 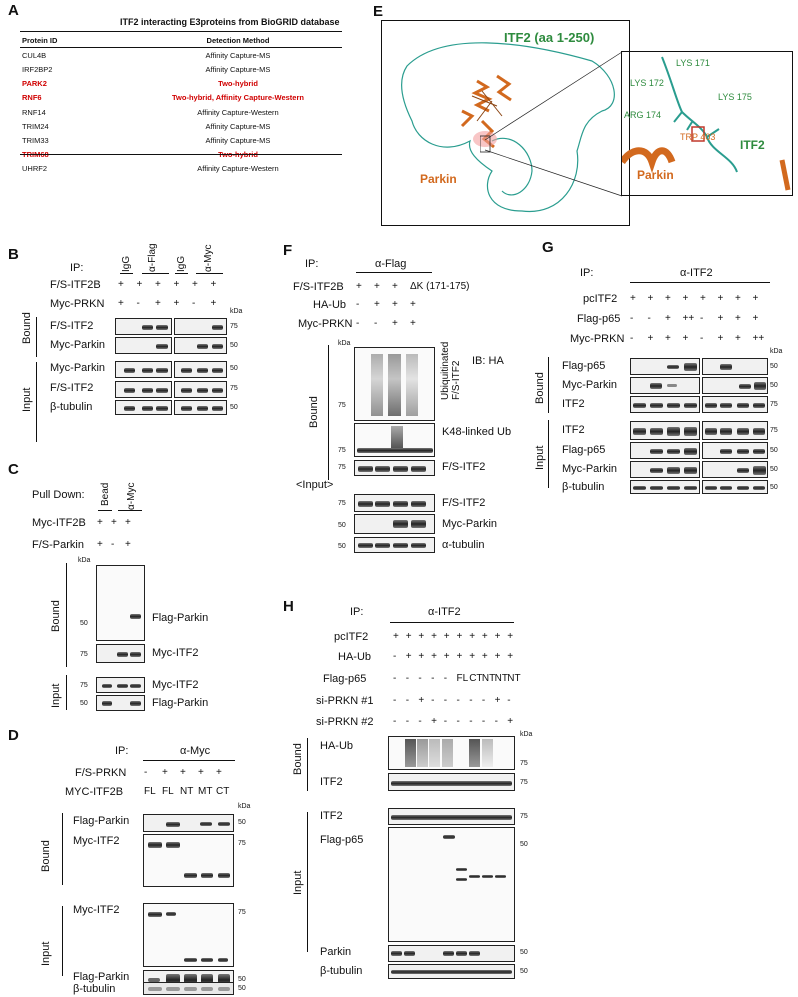 What do you see at coordinates (236, 311) in the screenshot?
I see `kda-b: kDa` at bounding box center [236, 311].